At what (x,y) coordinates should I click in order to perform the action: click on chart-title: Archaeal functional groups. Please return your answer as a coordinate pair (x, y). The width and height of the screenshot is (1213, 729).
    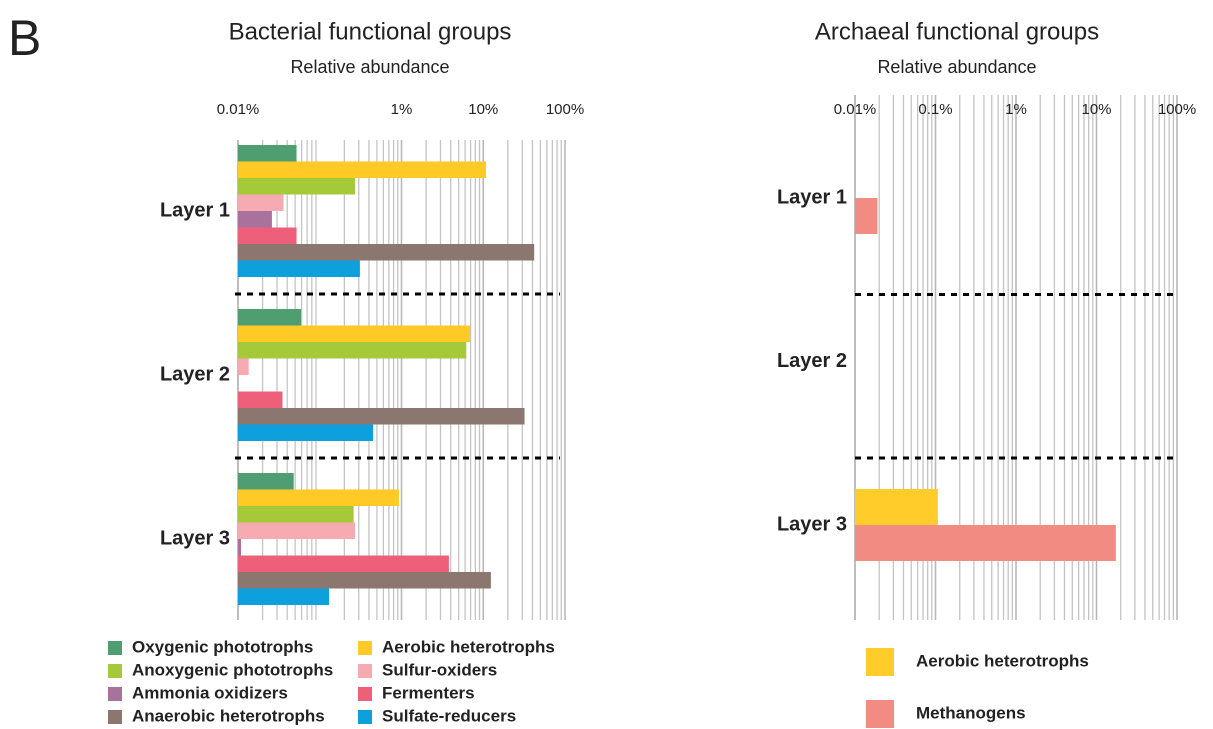
    Looking at the image, I should click on (957, 31).